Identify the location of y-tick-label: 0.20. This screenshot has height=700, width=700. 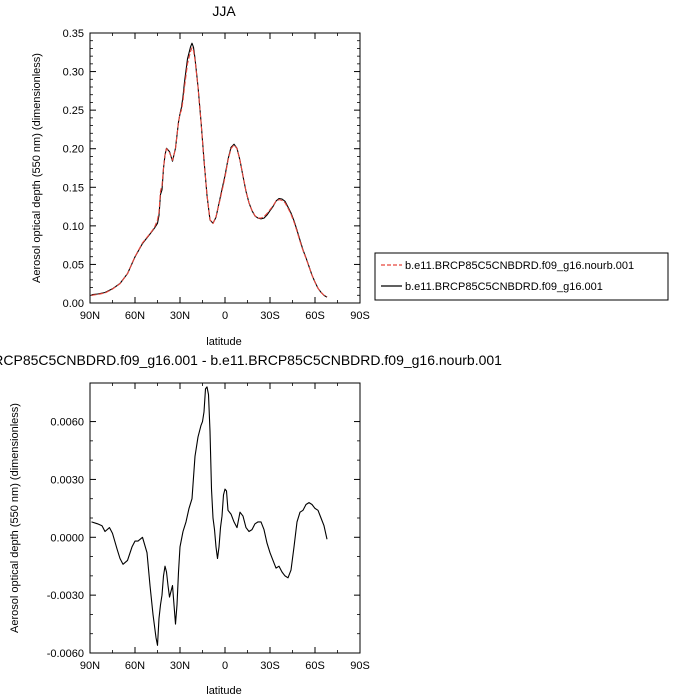
(73, 150).